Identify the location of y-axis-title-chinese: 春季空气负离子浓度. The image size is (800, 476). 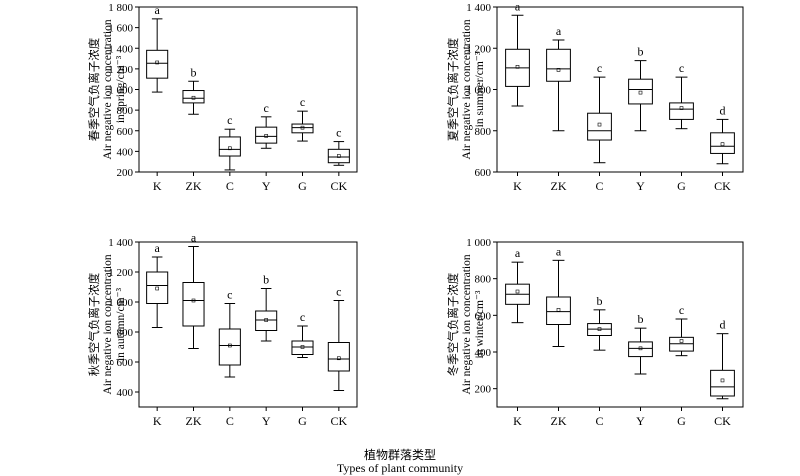
(94, 89).